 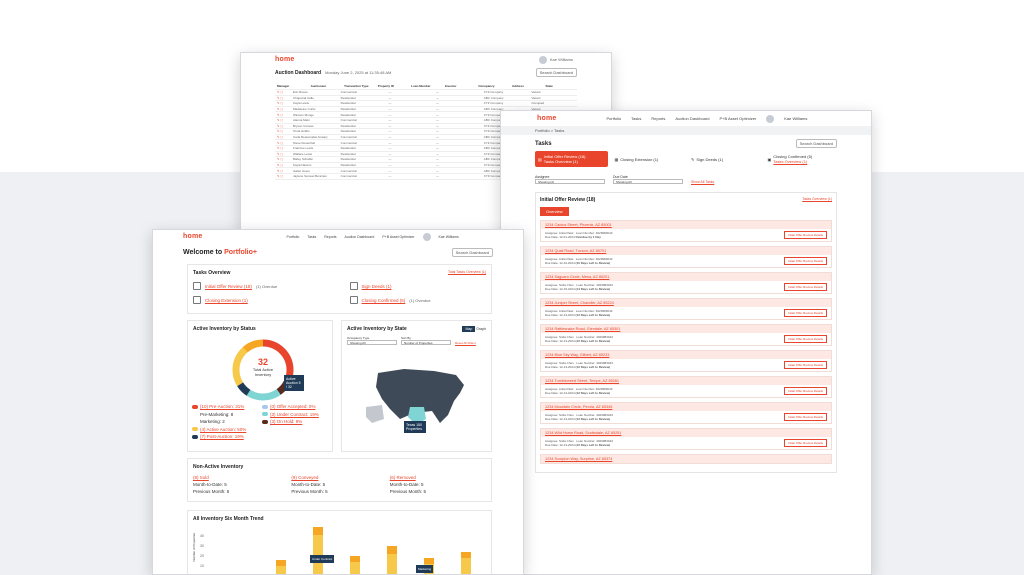 I want to click on breadcrumb: Portfolio > Tasks, so click(x=686, y=130).